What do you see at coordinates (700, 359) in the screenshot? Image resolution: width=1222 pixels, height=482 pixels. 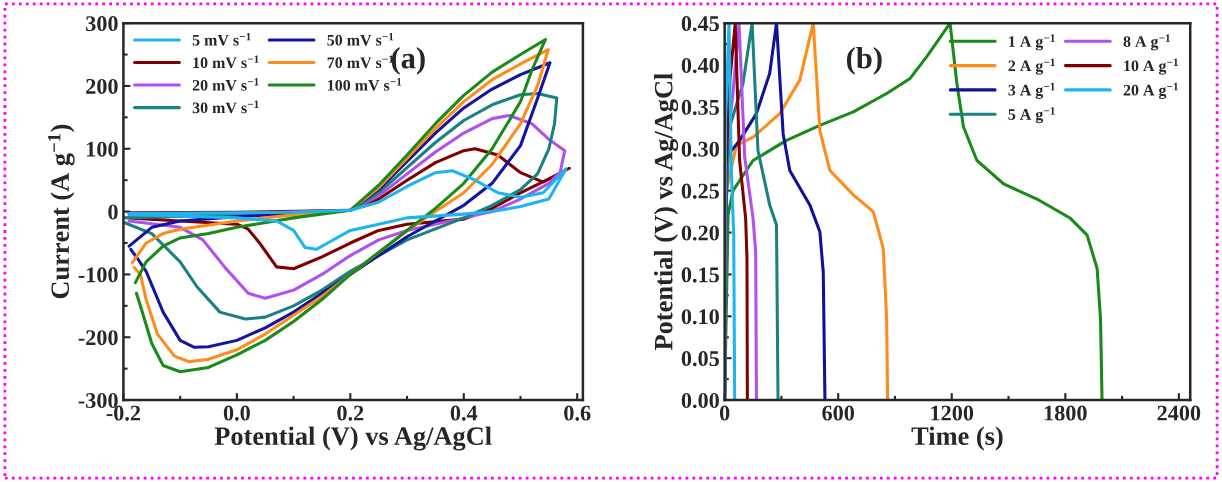 I see `y-tick-label: 0.05` at bounding box center [700, 359].